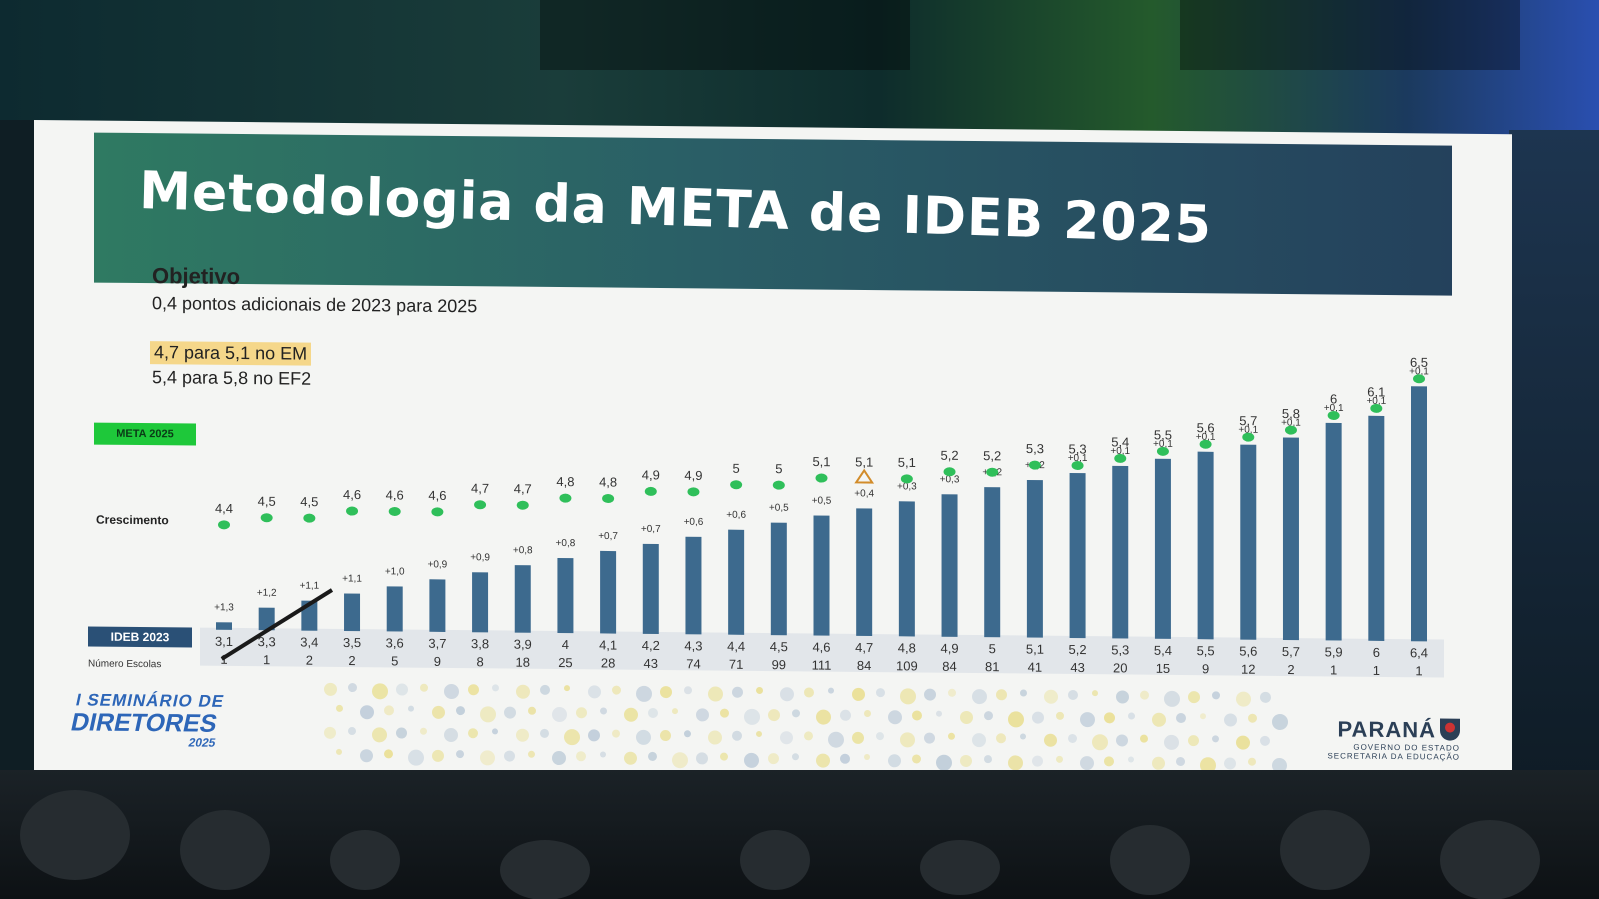  Describe the element at coordinates (822, 664) in the screenshot. I see `school-count-label: 111` at that location.